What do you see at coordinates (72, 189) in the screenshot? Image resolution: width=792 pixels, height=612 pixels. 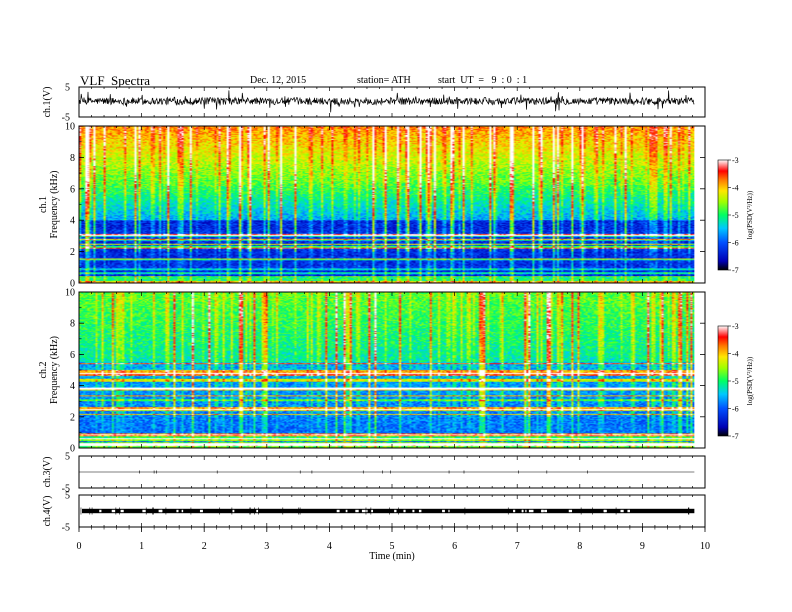 I see `y-tick-label-ch1-spectrogram: 6` at bounding box center [72, 189].